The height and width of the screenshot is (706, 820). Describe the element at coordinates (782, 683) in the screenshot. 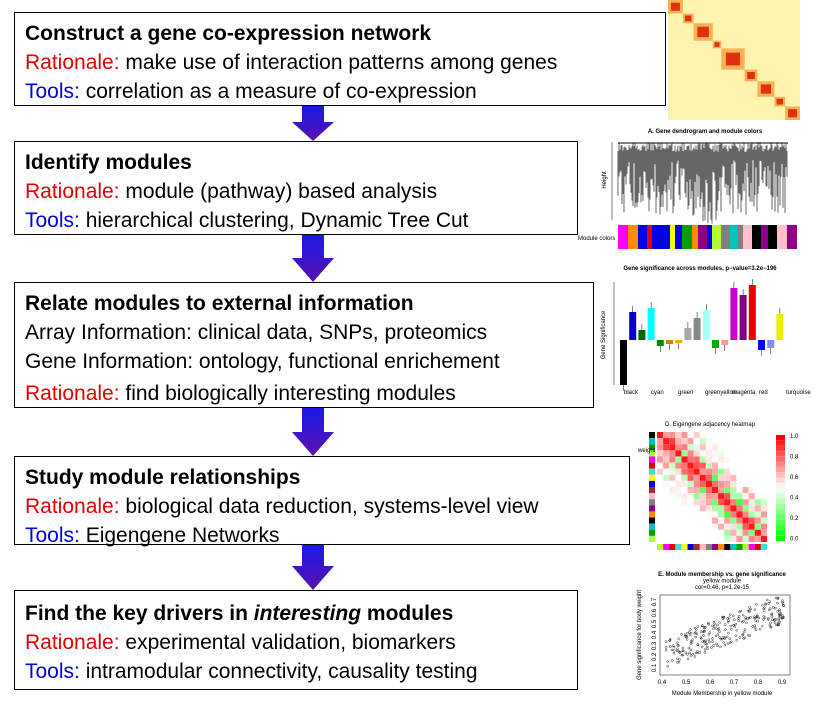

I see `x-tick: 0.9` at that location.